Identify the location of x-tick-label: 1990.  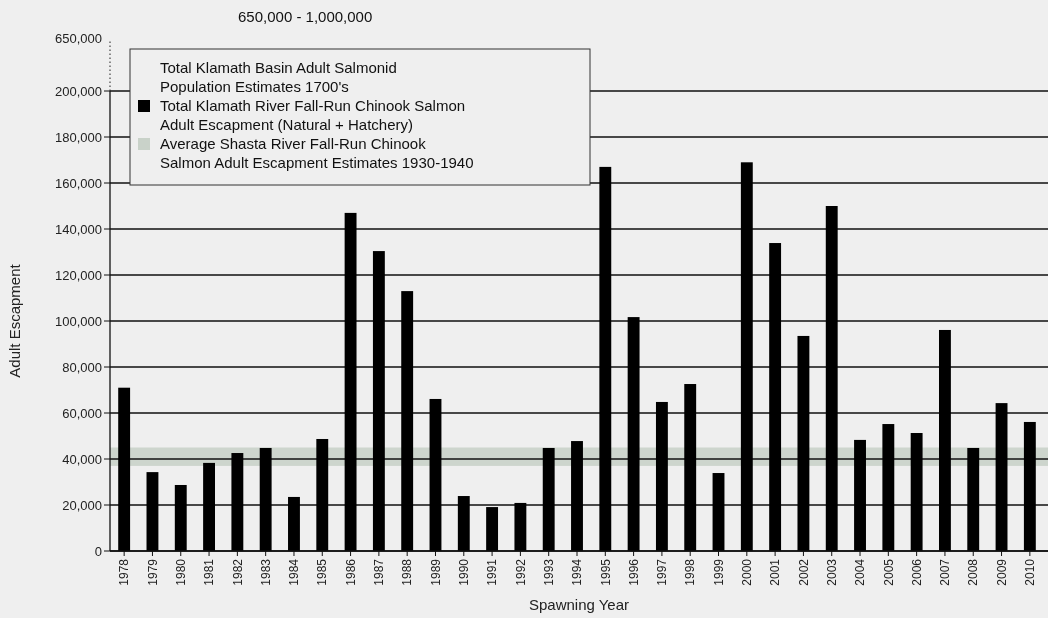
(463, 572).